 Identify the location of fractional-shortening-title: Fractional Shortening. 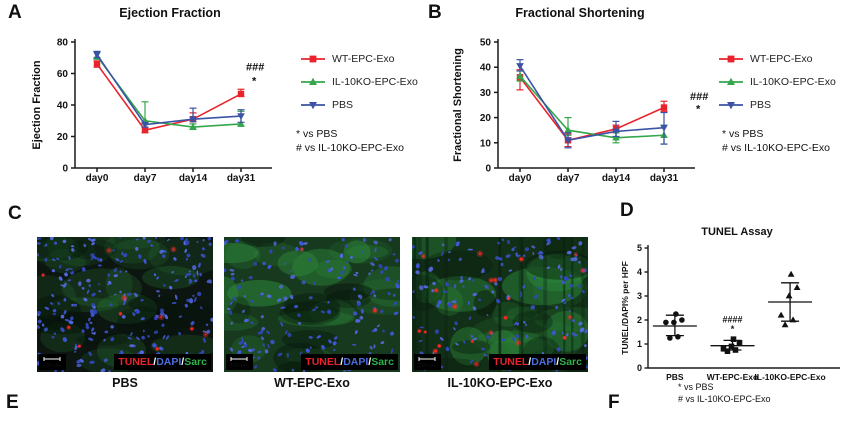
(580, 13).